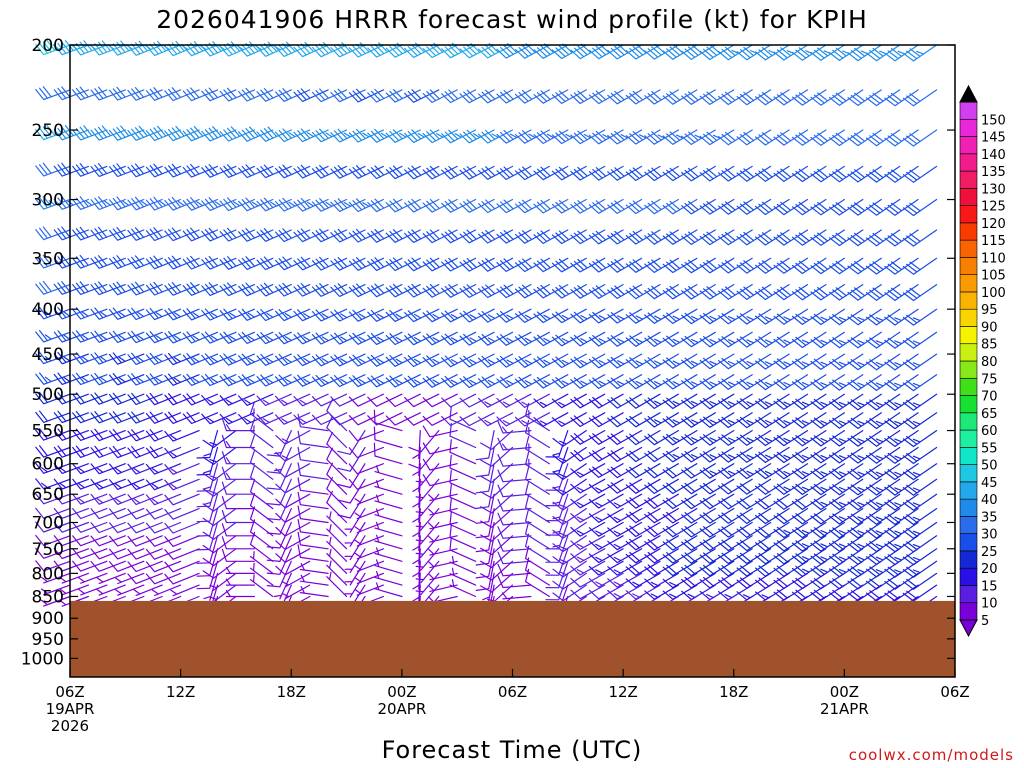 This screenshot has width=1024, height=768. Describe the element at coordinates (512, 638) in the screenshot. I see `terrain` at that location.